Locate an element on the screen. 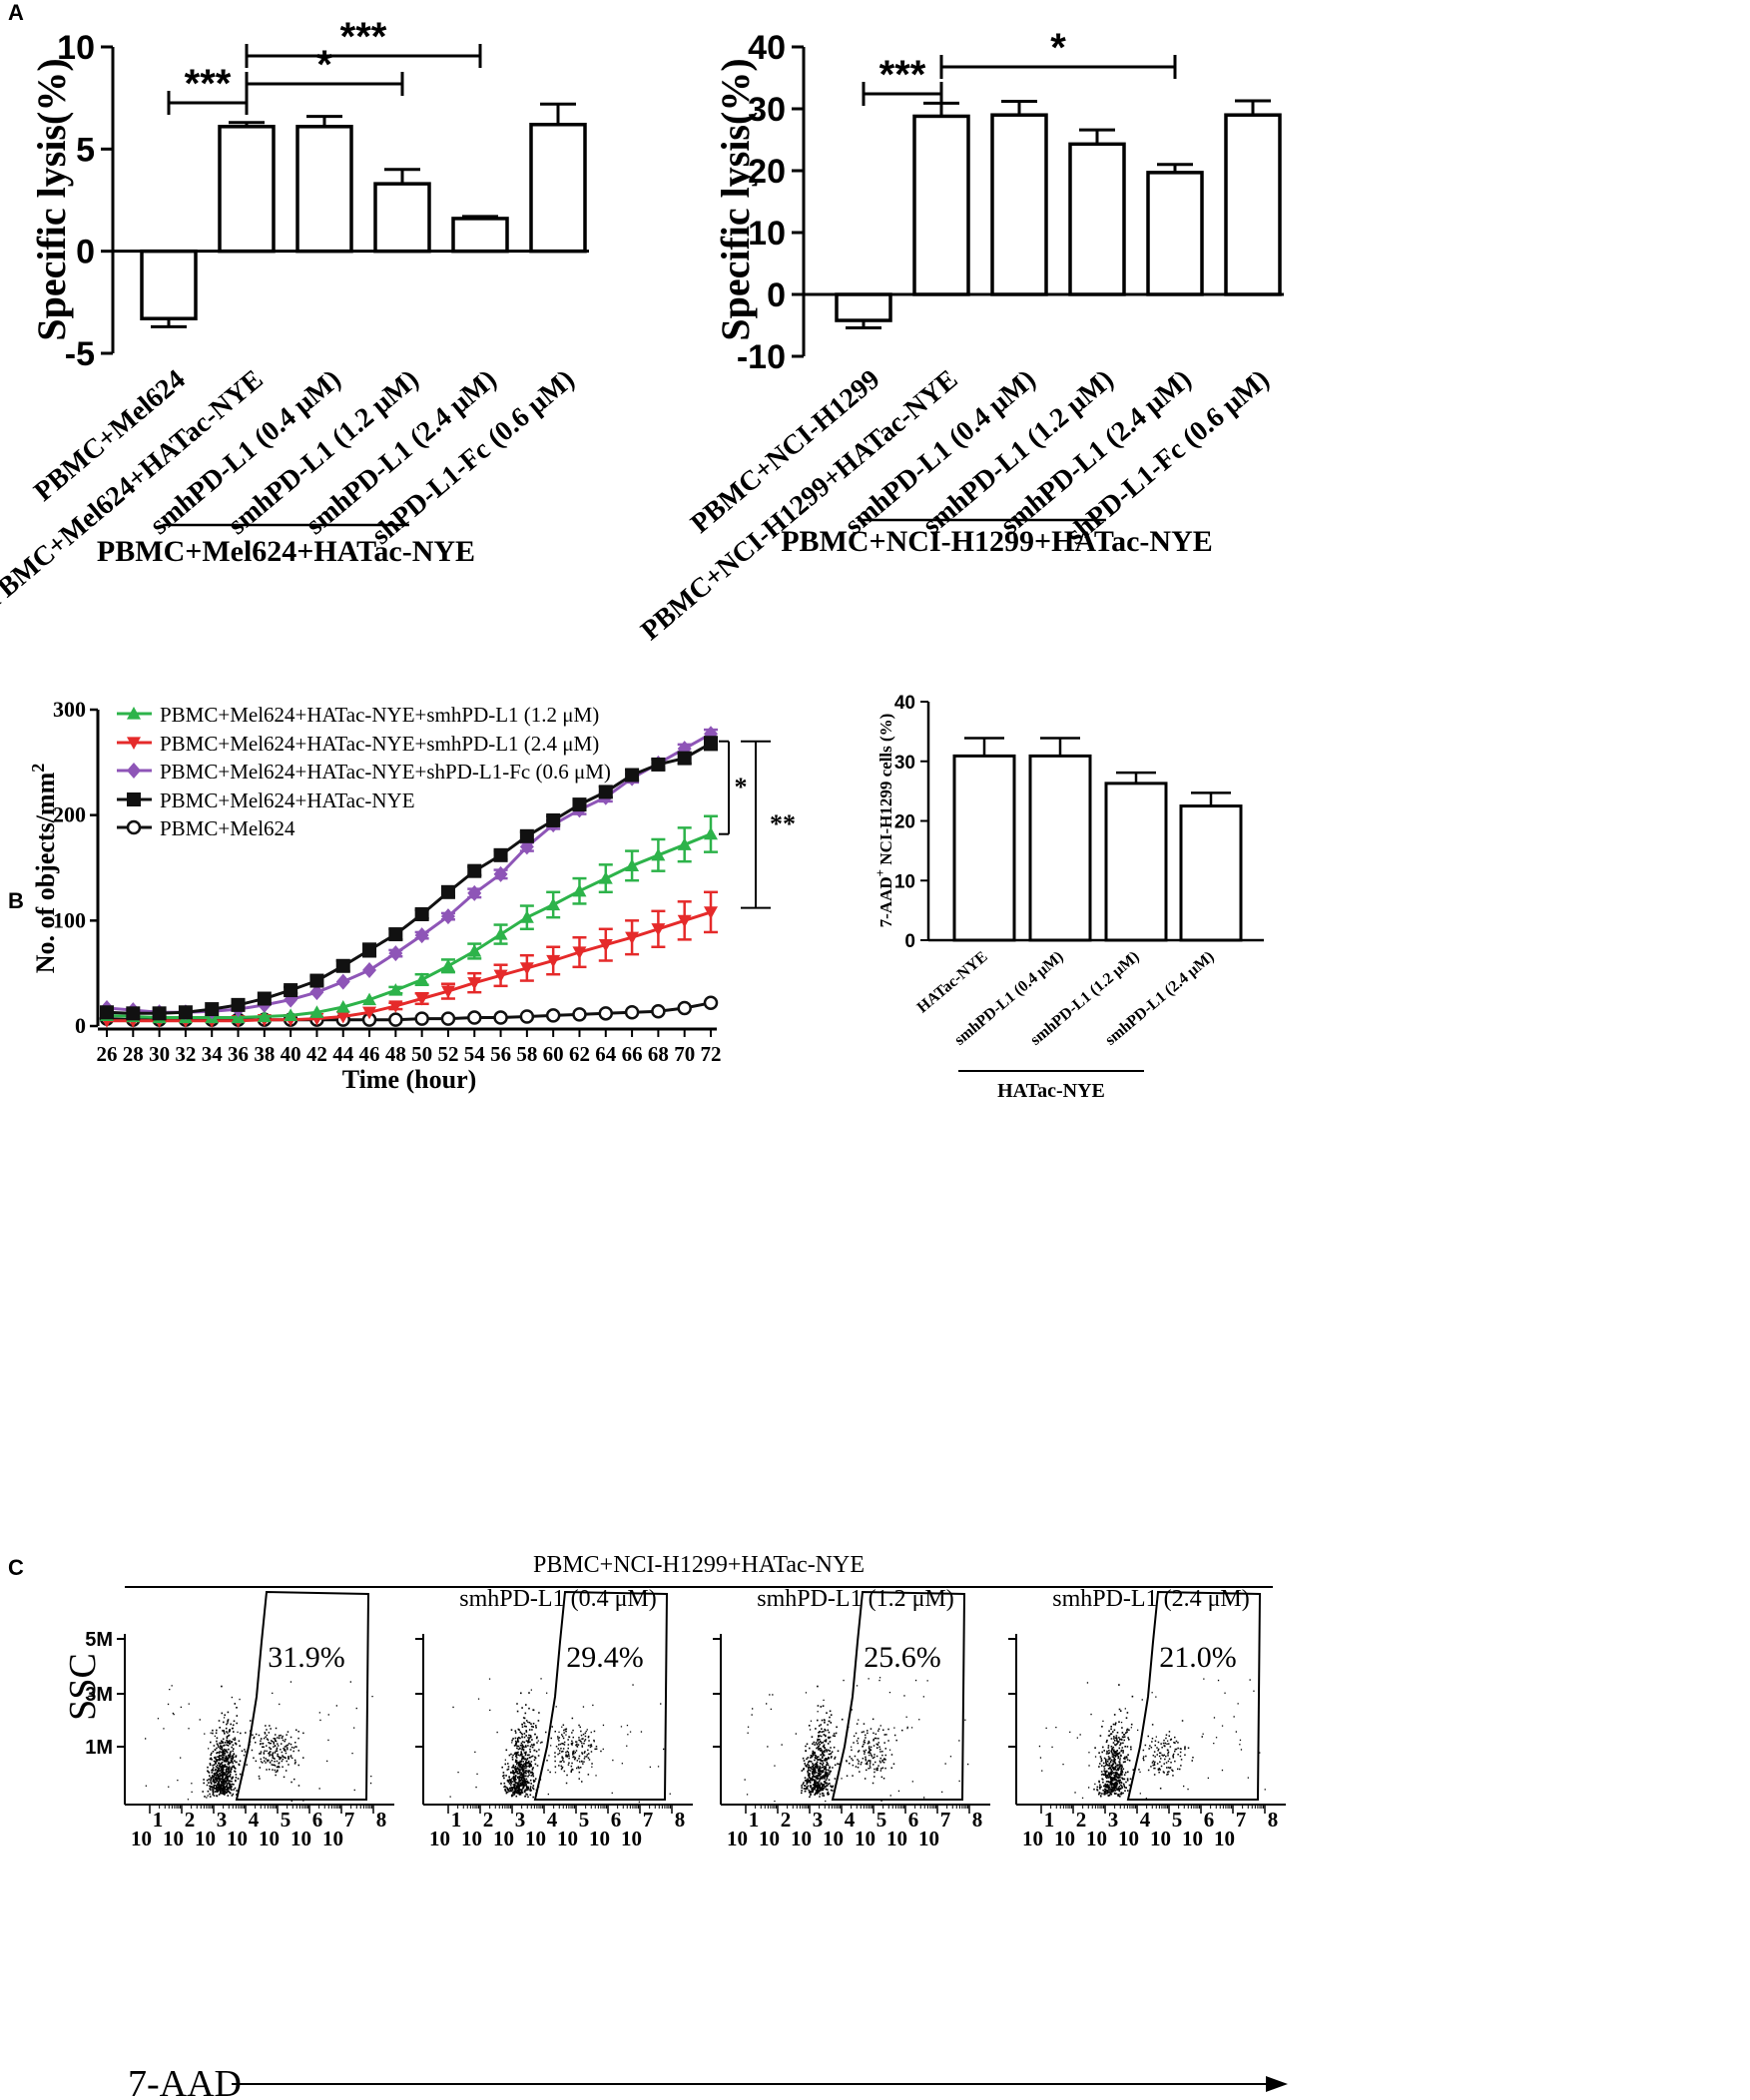 The image size is (1750, 2100). y-axis-label-rest: NCI-H1299 cells (%) is located at coordinates (886, 791).